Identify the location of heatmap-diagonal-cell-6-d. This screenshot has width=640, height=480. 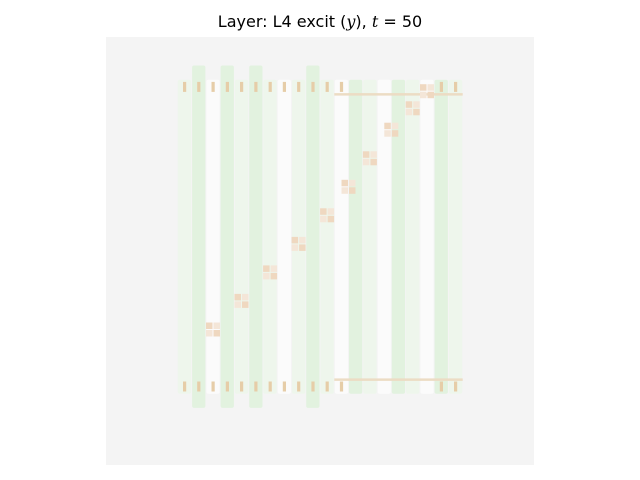
(373, 162).